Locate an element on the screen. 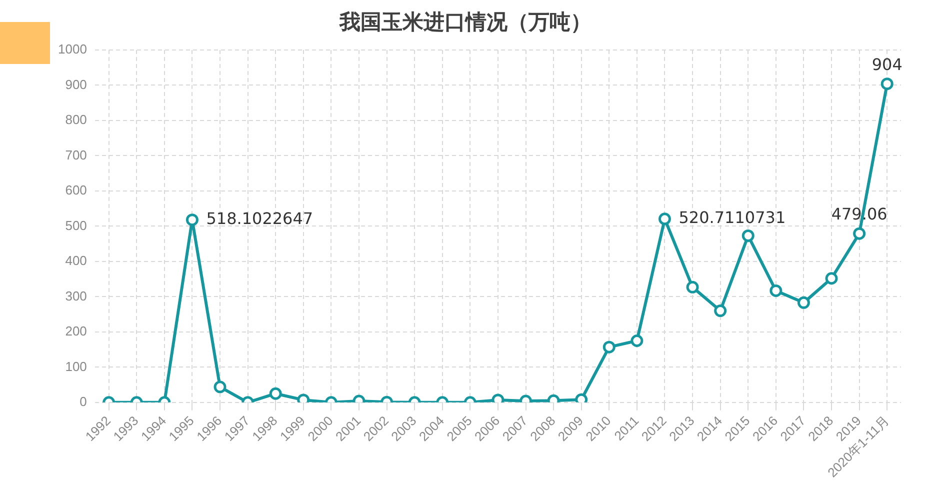 Image resolution: width=931 pixels, height=484 pixels. y-tick-label: 1000 is located at coordinates (72, 49).